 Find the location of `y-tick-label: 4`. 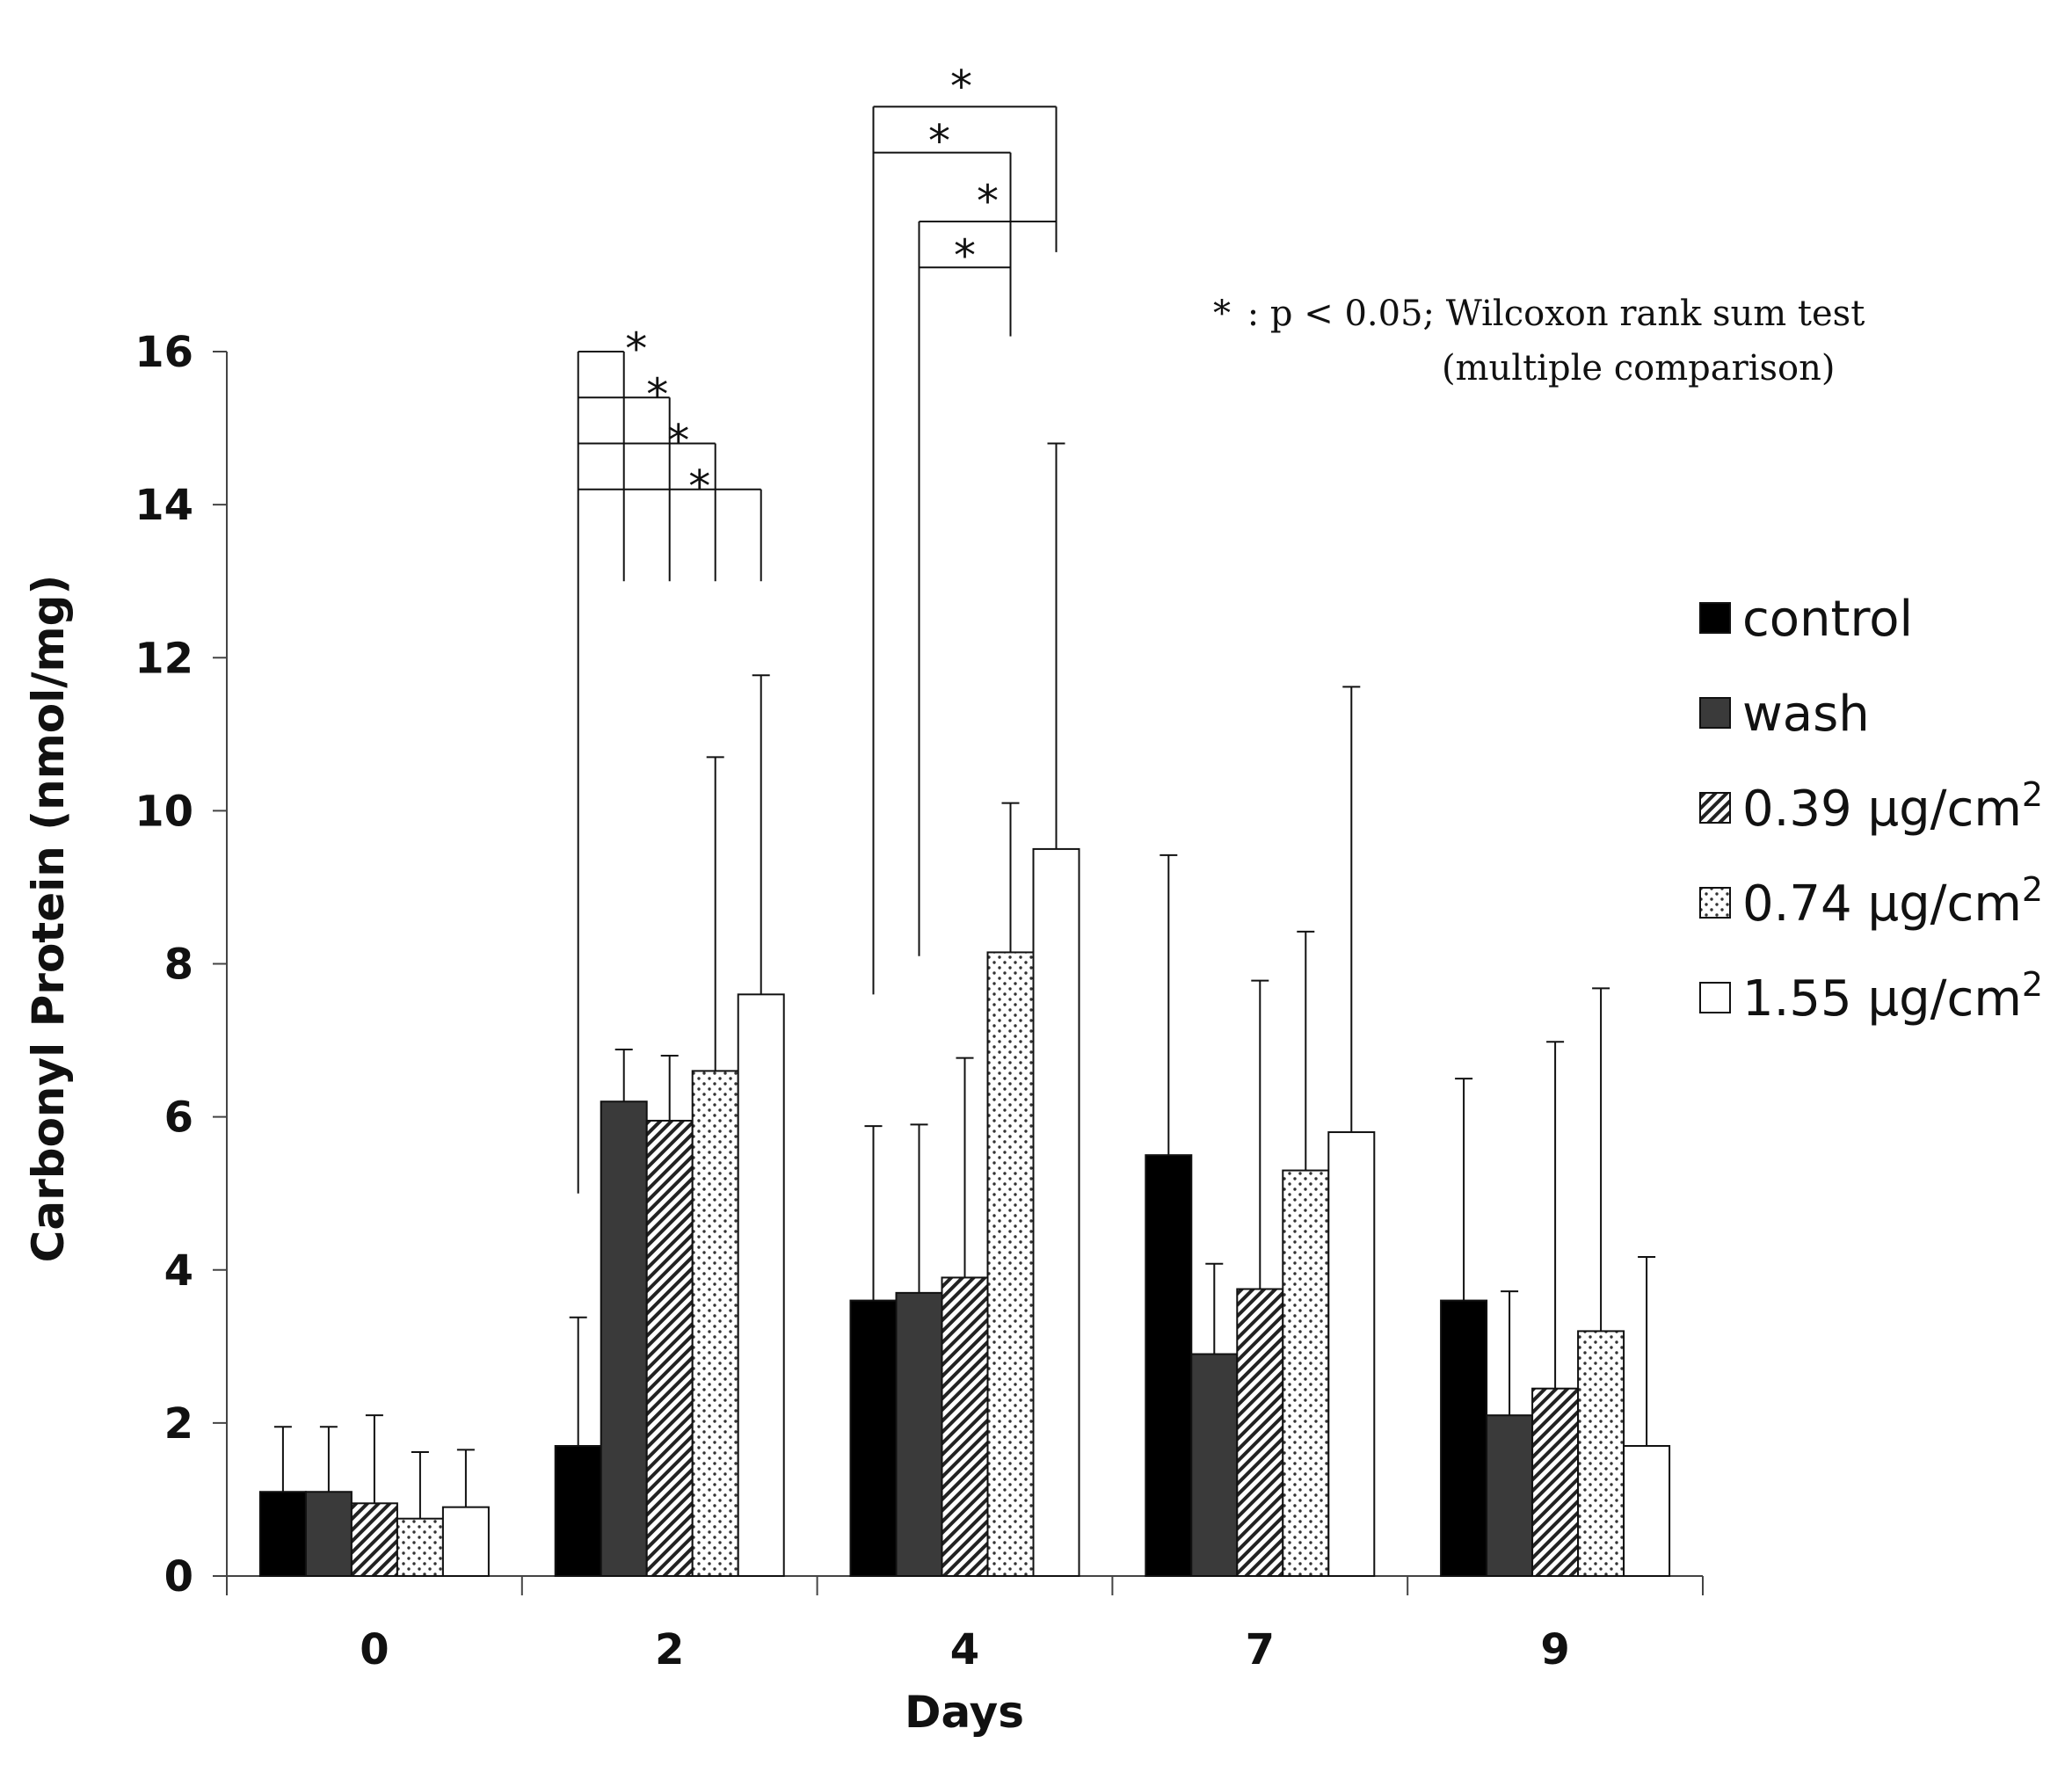

y-tick-label: 4 is located at coordinates (178, 1271).